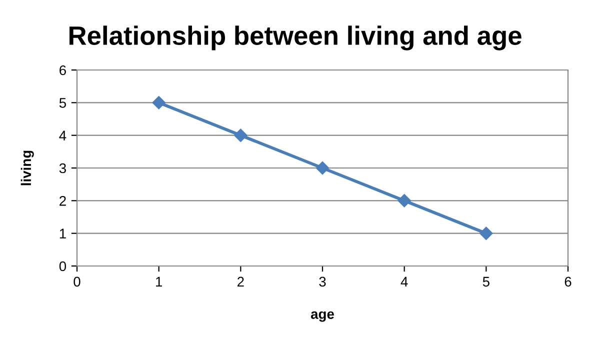 Image resolution: width=590 pixels, height=353 pixels. I want to click on y-tick-label: 3, so click(62, 168).